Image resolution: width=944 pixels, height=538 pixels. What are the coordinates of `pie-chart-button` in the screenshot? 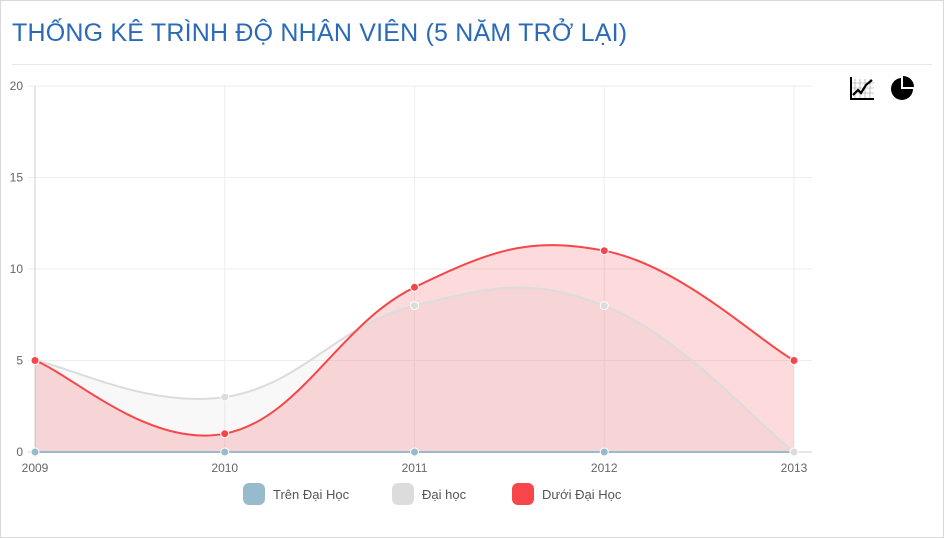 It's located at (902, 88).